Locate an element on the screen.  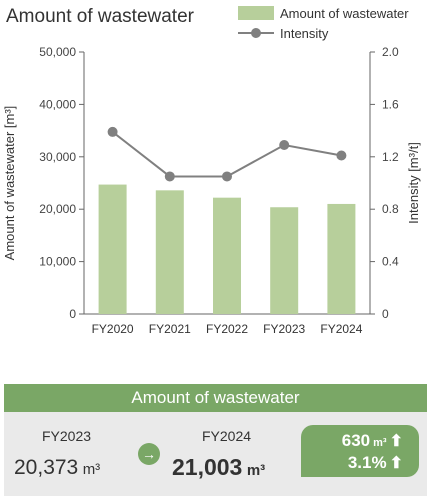
delta-amount: 630 is located at coordinates (356, 440).